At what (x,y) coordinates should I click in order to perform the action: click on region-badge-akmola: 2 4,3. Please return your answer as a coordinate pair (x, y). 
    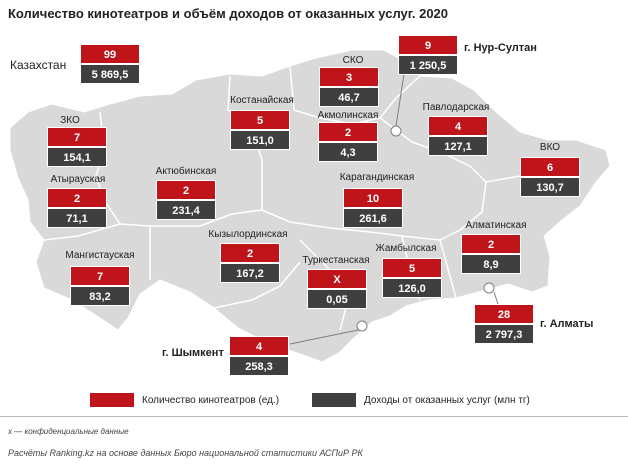
    Looking at the image, I should click on (348, 142).